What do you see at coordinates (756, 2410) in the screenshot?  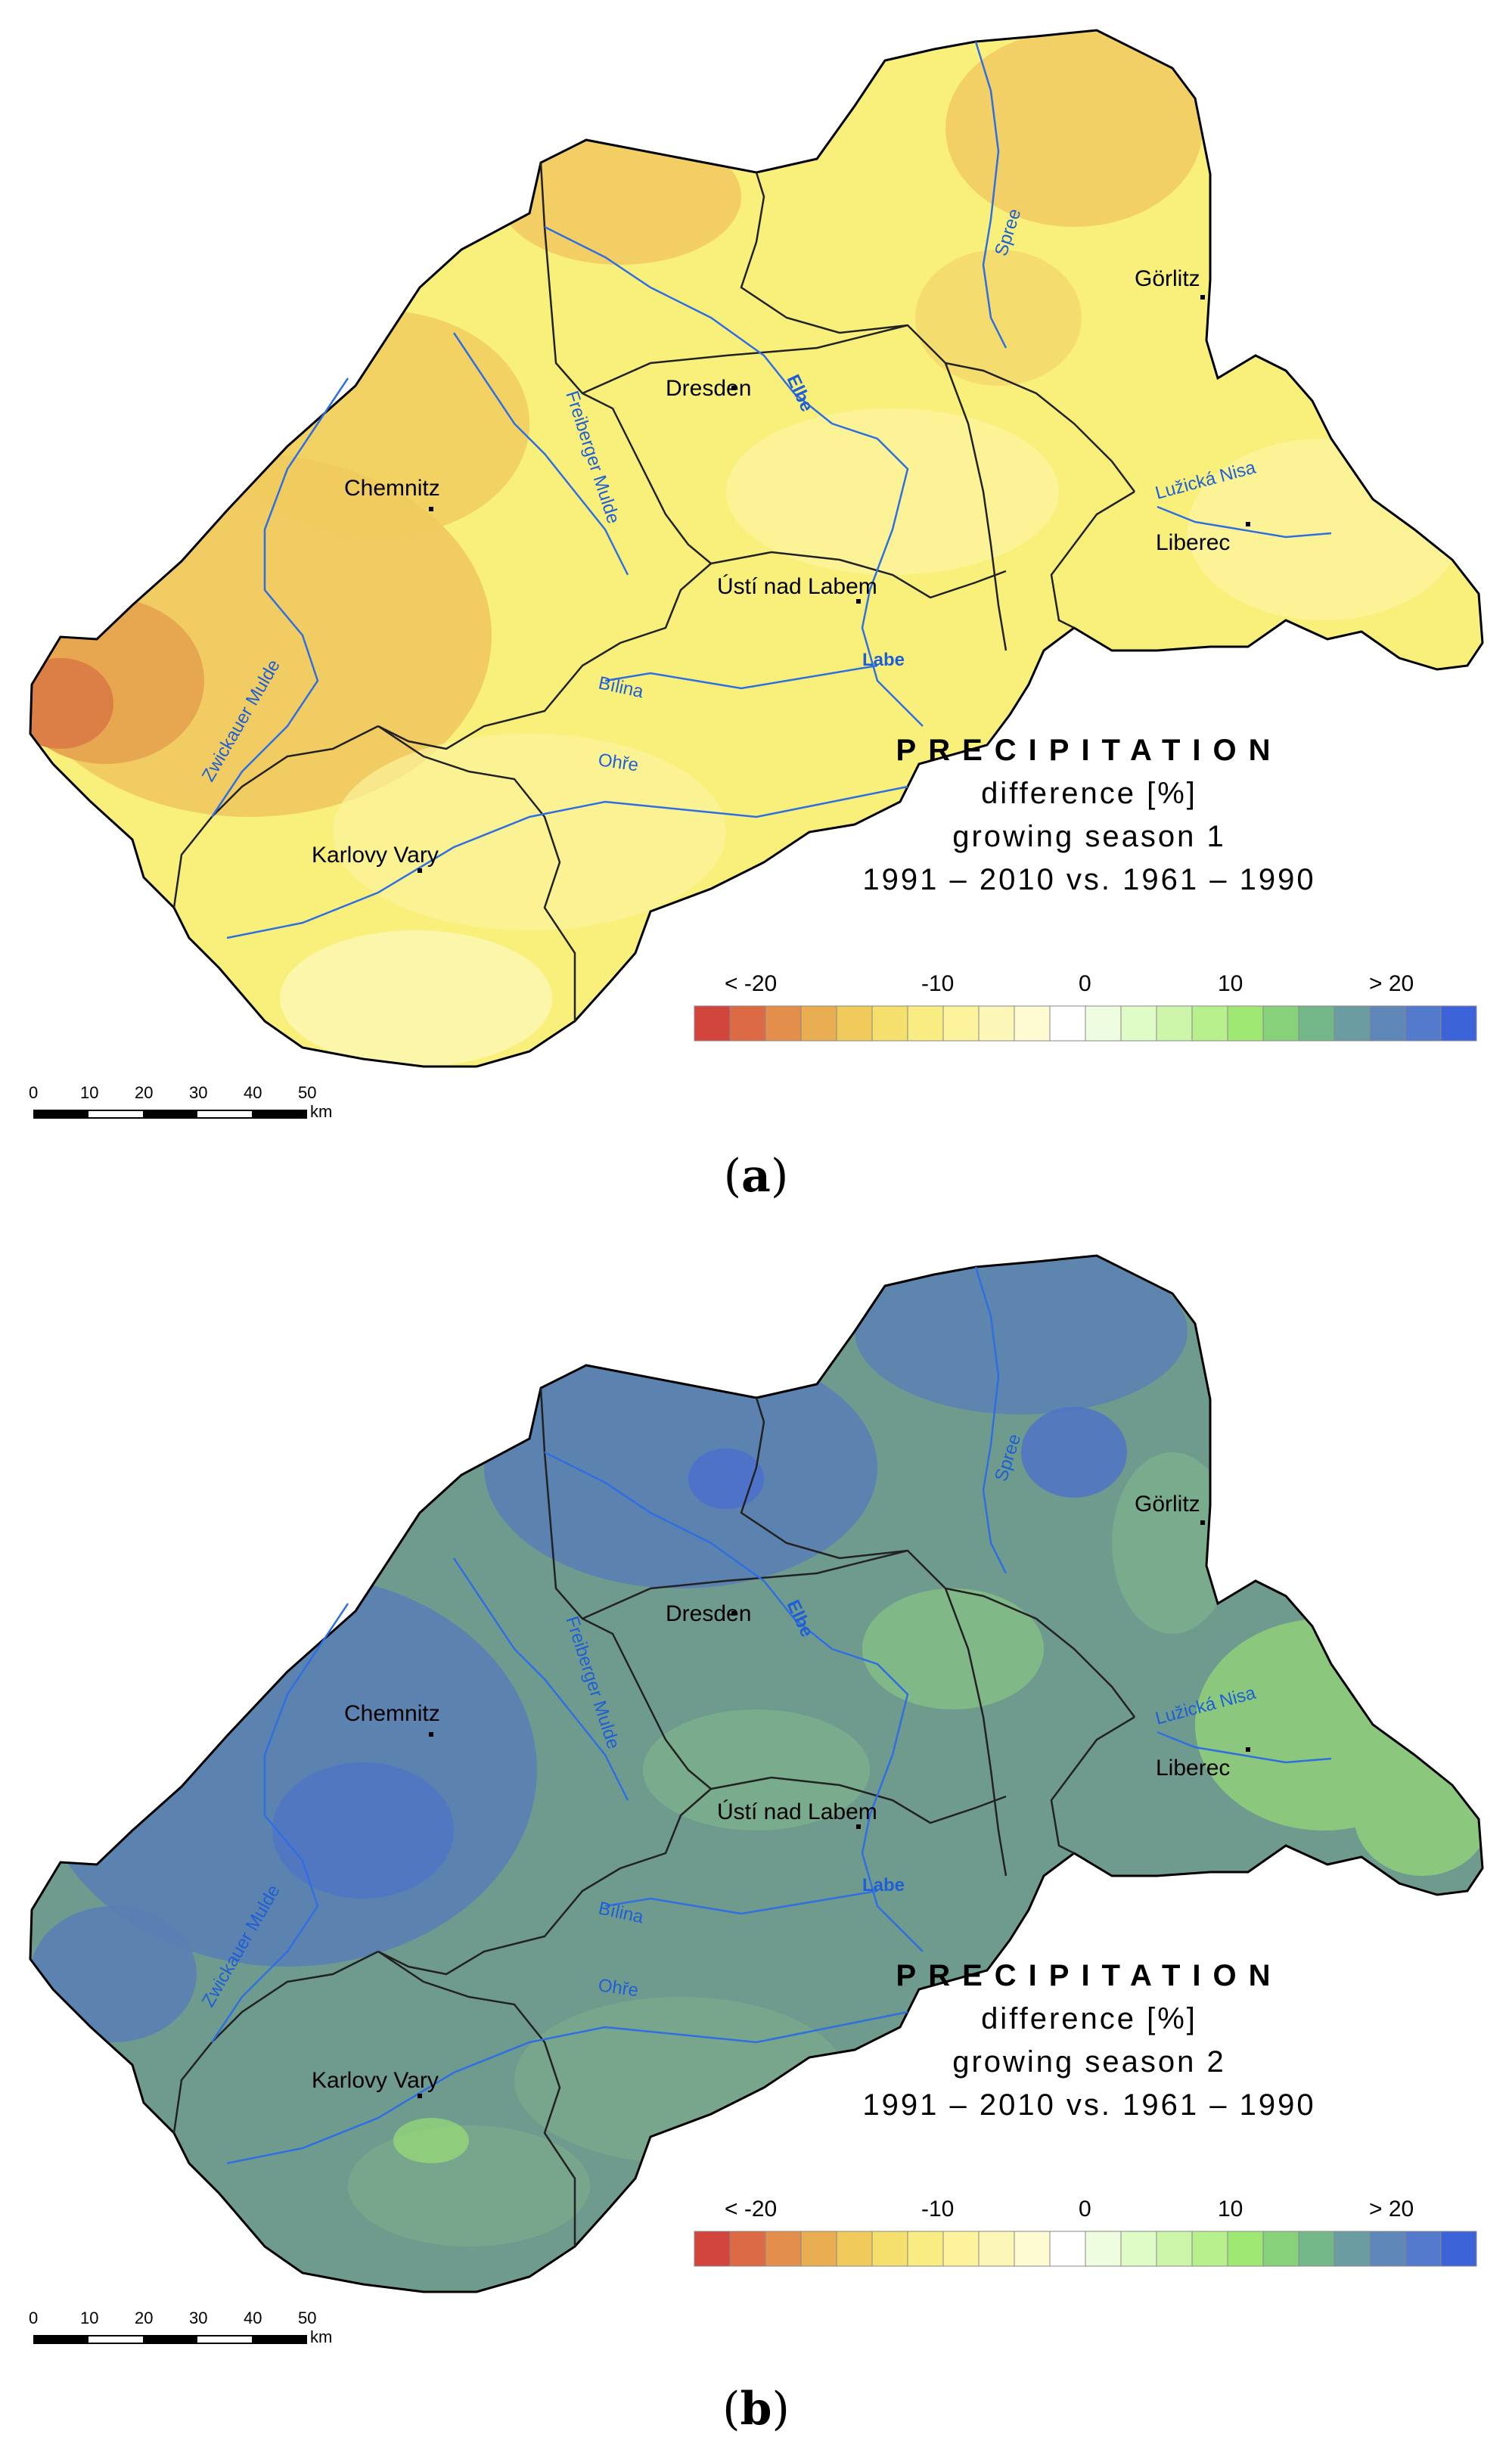 I see `panel-label-b: (b)` at bounding box center [756, 2410].